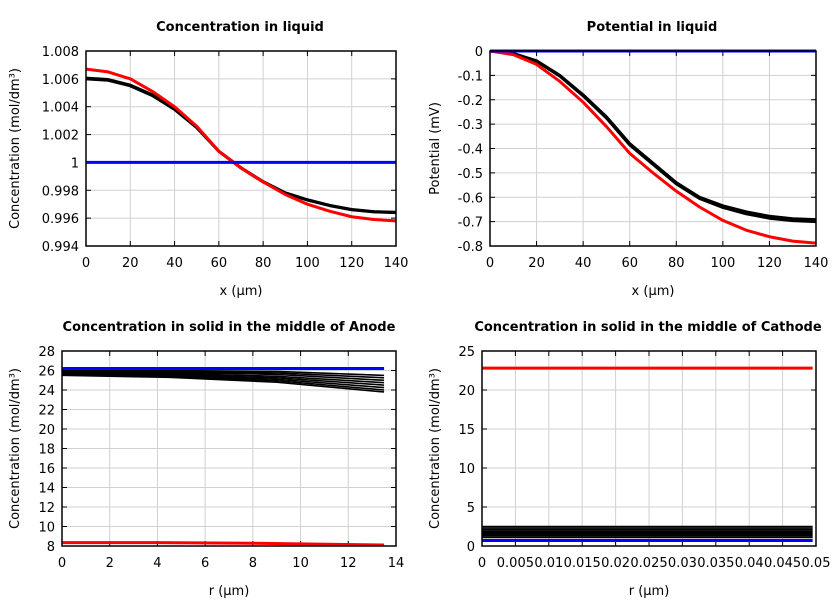  What do you see at coordinates (648, 563) in the screenshot?
I see `x-tick-label: 0.025` at bounding box center [648, 563].